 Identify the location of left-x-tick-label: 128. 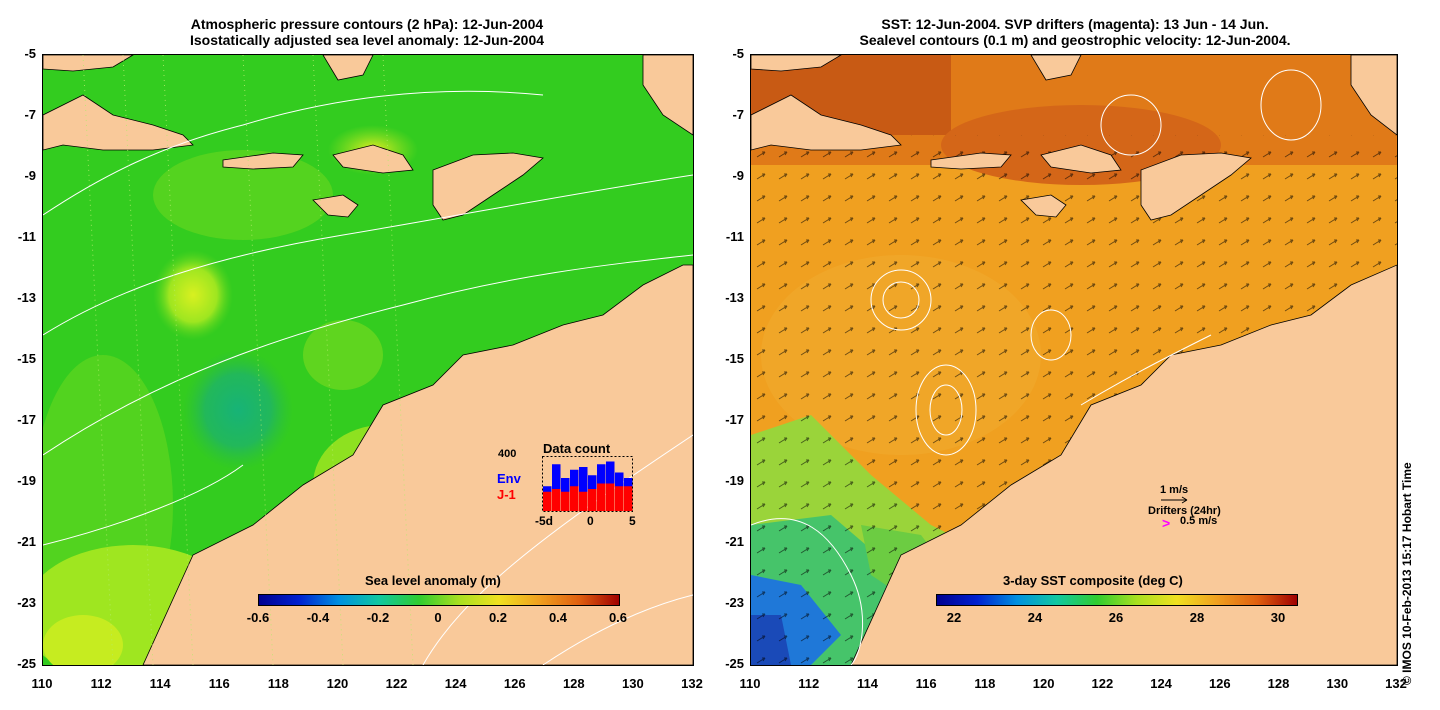
(573, 683).